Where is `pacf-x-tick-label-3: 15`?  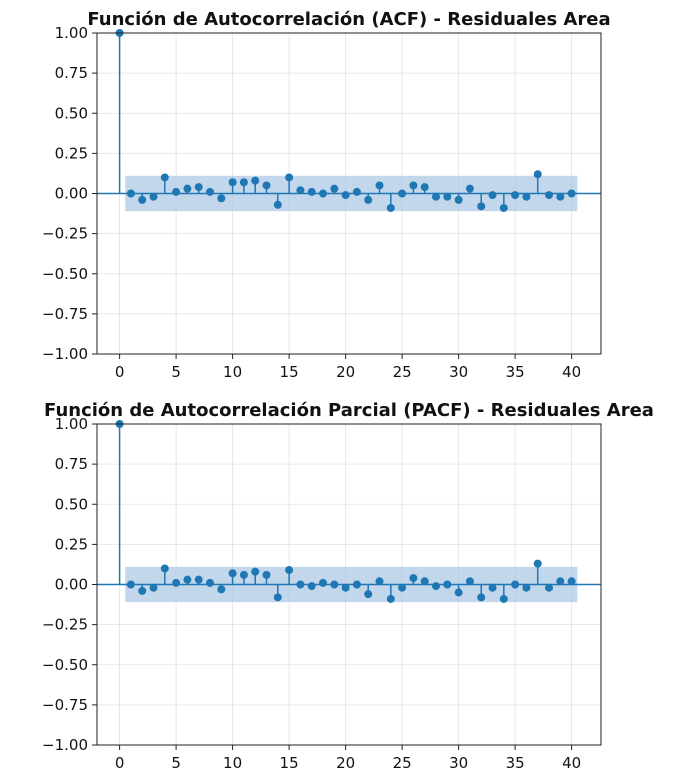
pacf-x-tick-label-3: 15 is located at coordinates (289, 763).